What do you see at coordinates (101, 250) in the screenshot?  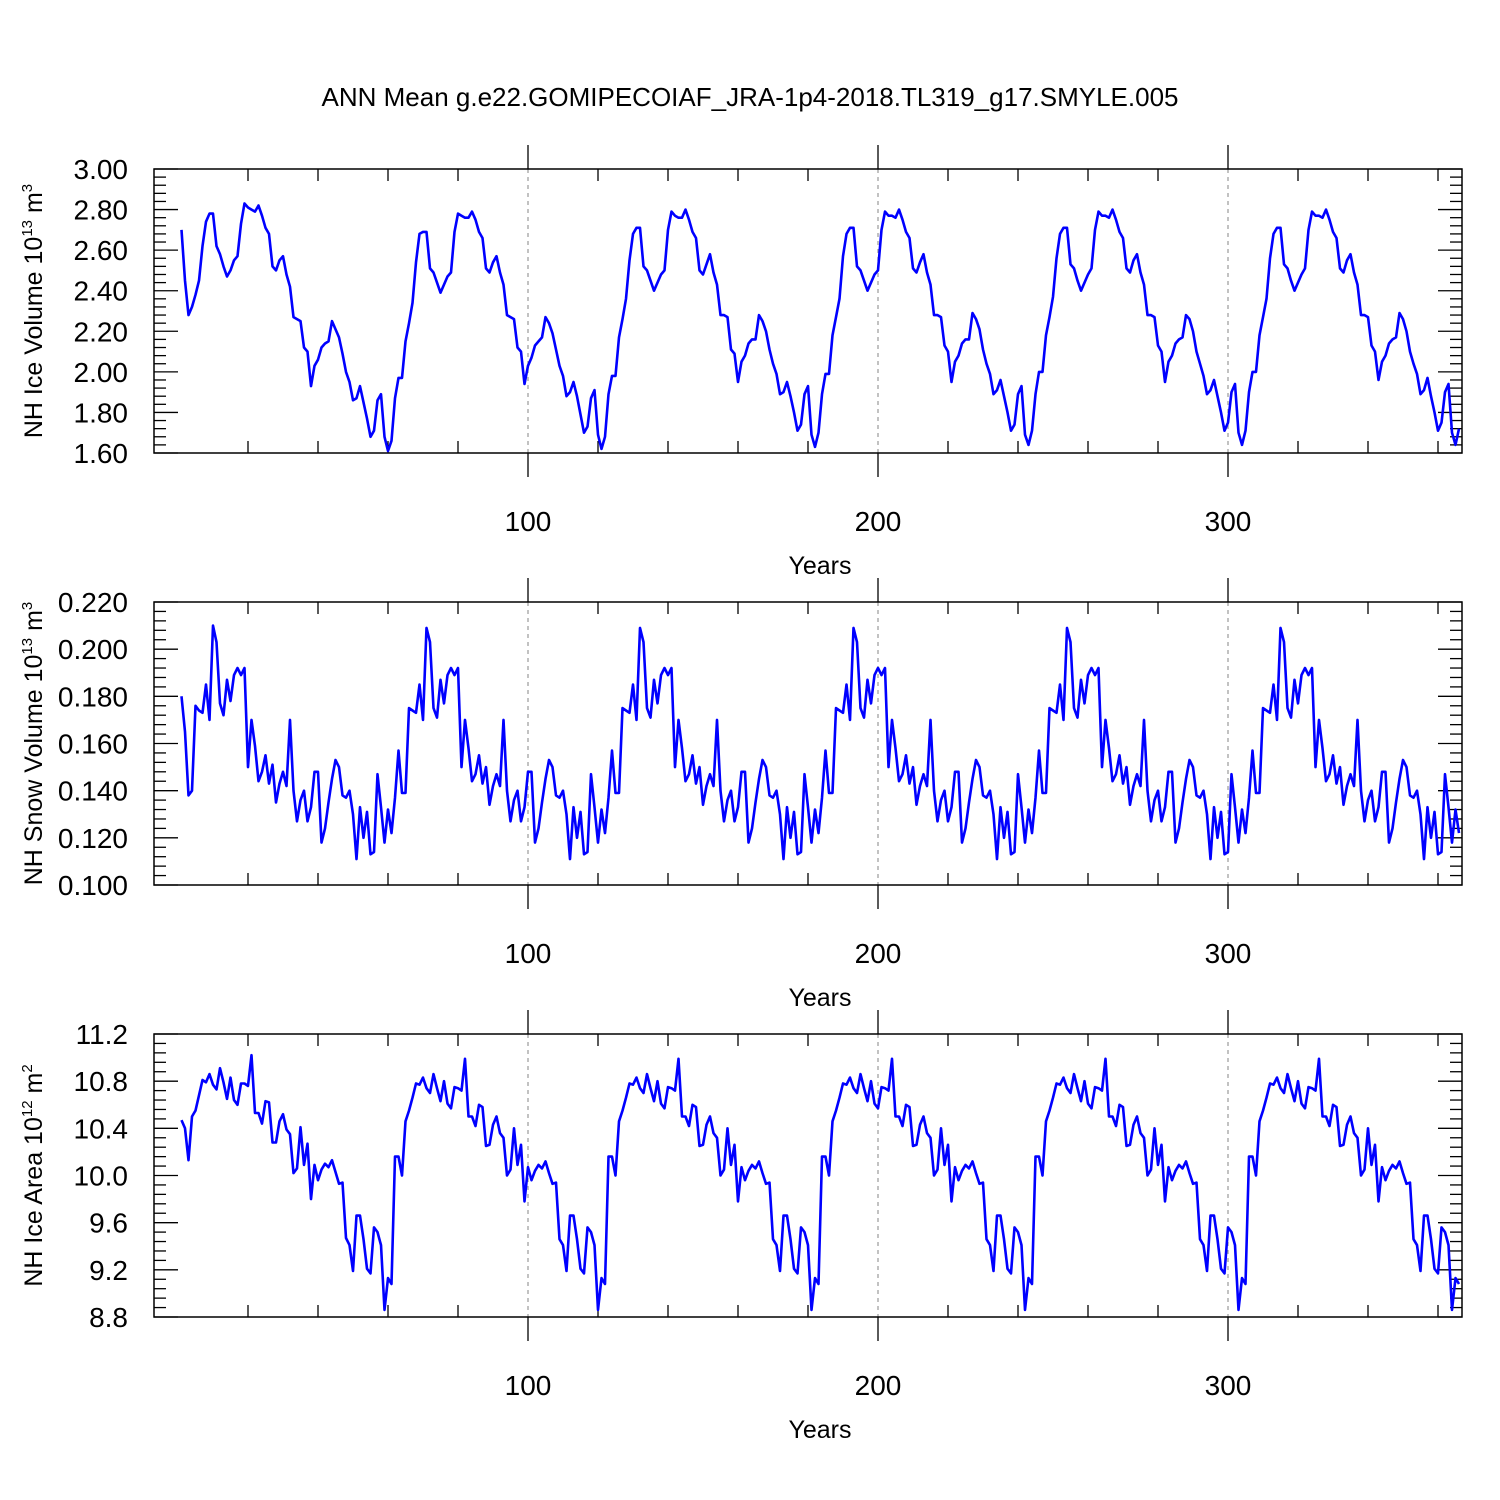 I see `y-tick-label: 2.60` at bounding box center [101, 250].